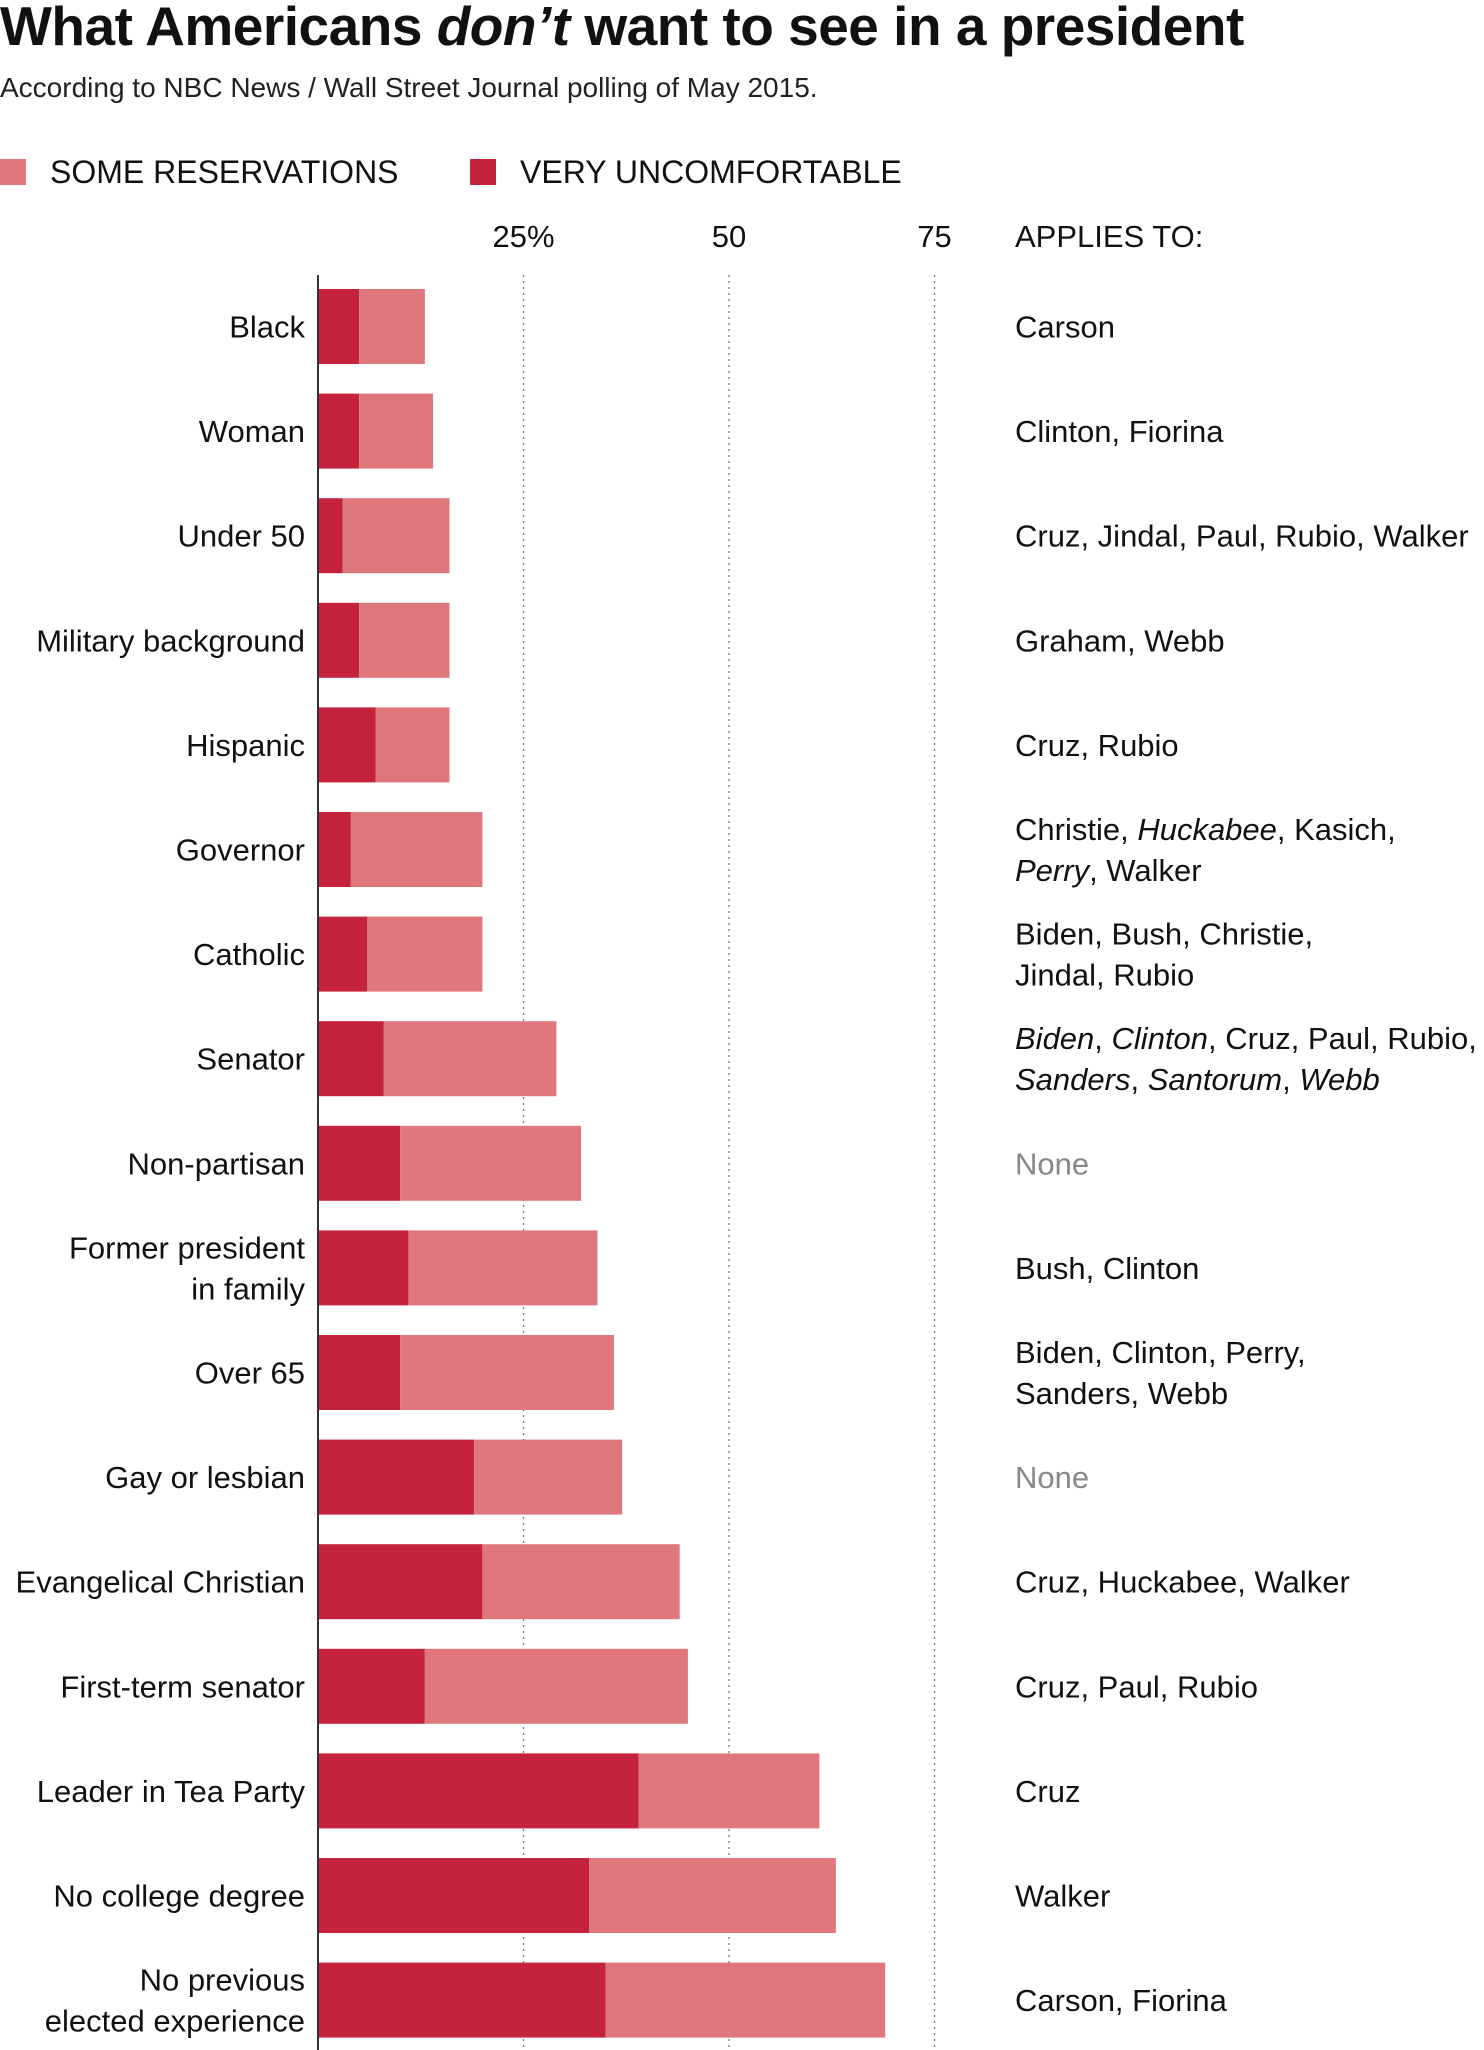  I want to click on category-label: Former president, so click(187, 1247).